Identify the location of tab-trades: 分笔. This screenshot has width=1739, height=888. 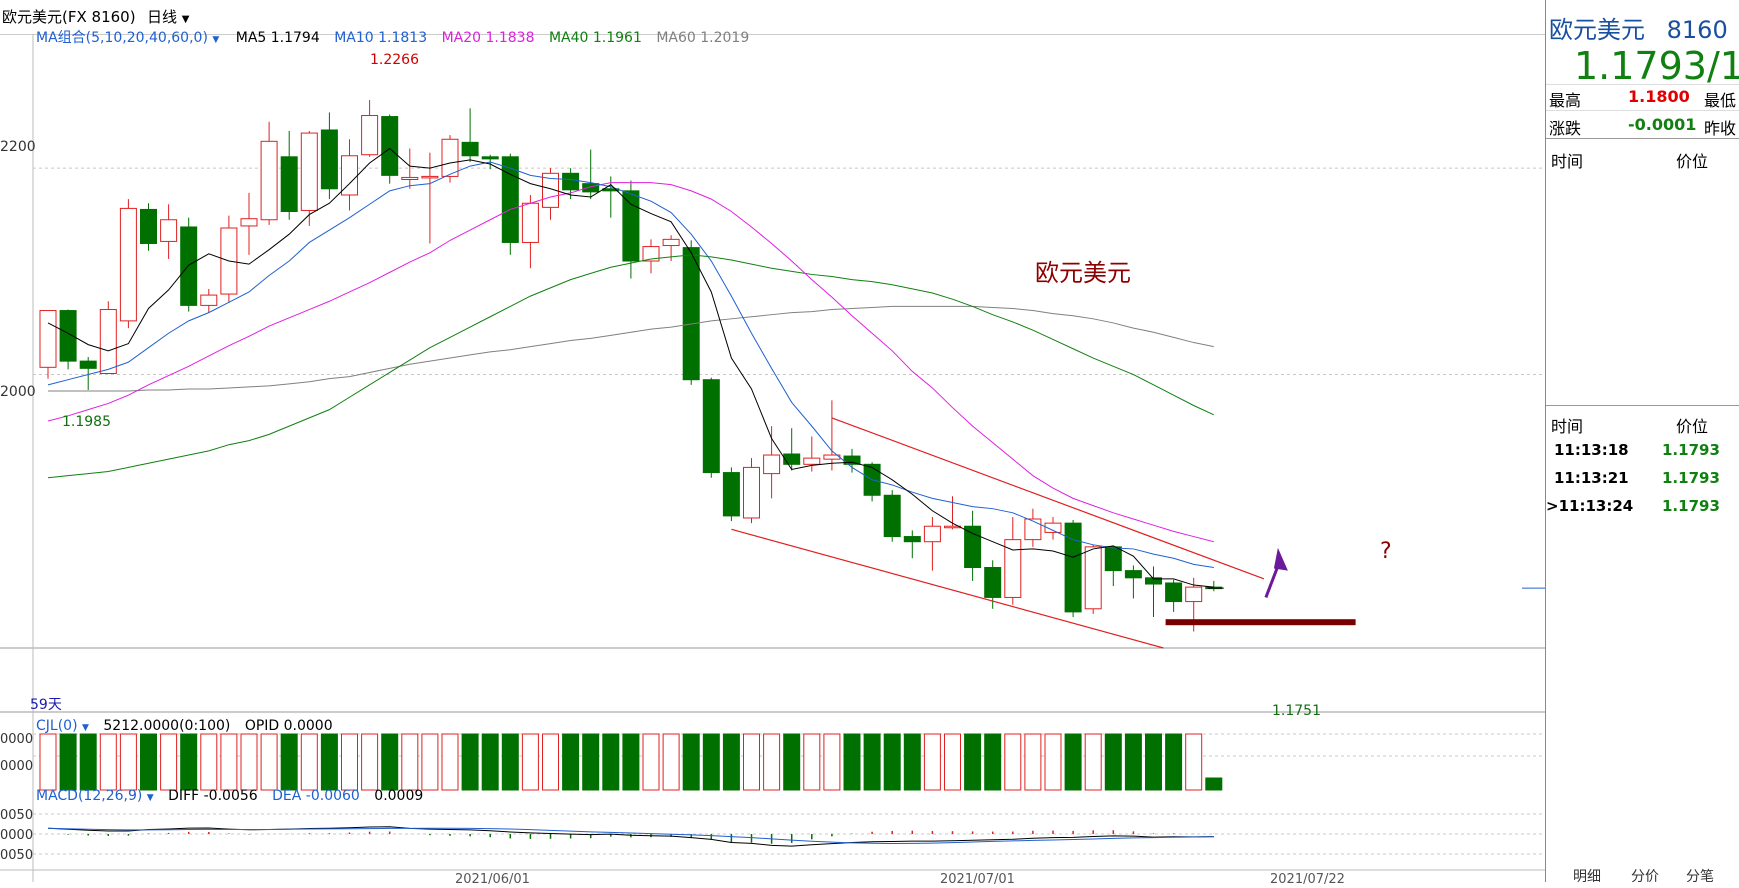
(1700, 875).